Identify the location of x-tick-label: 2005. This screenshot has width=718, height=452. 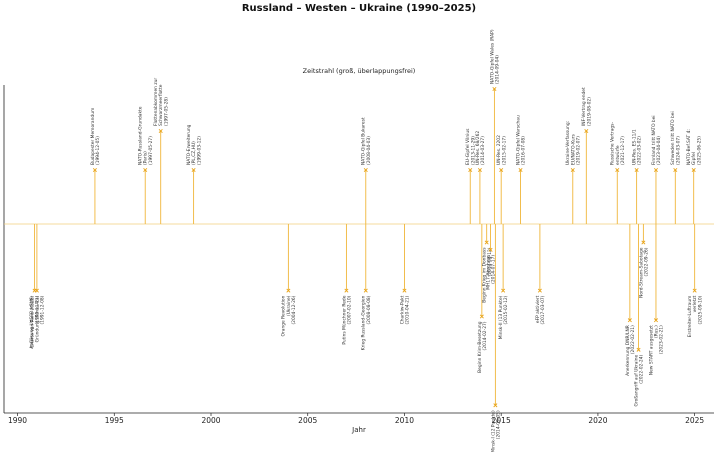
(307, 420).